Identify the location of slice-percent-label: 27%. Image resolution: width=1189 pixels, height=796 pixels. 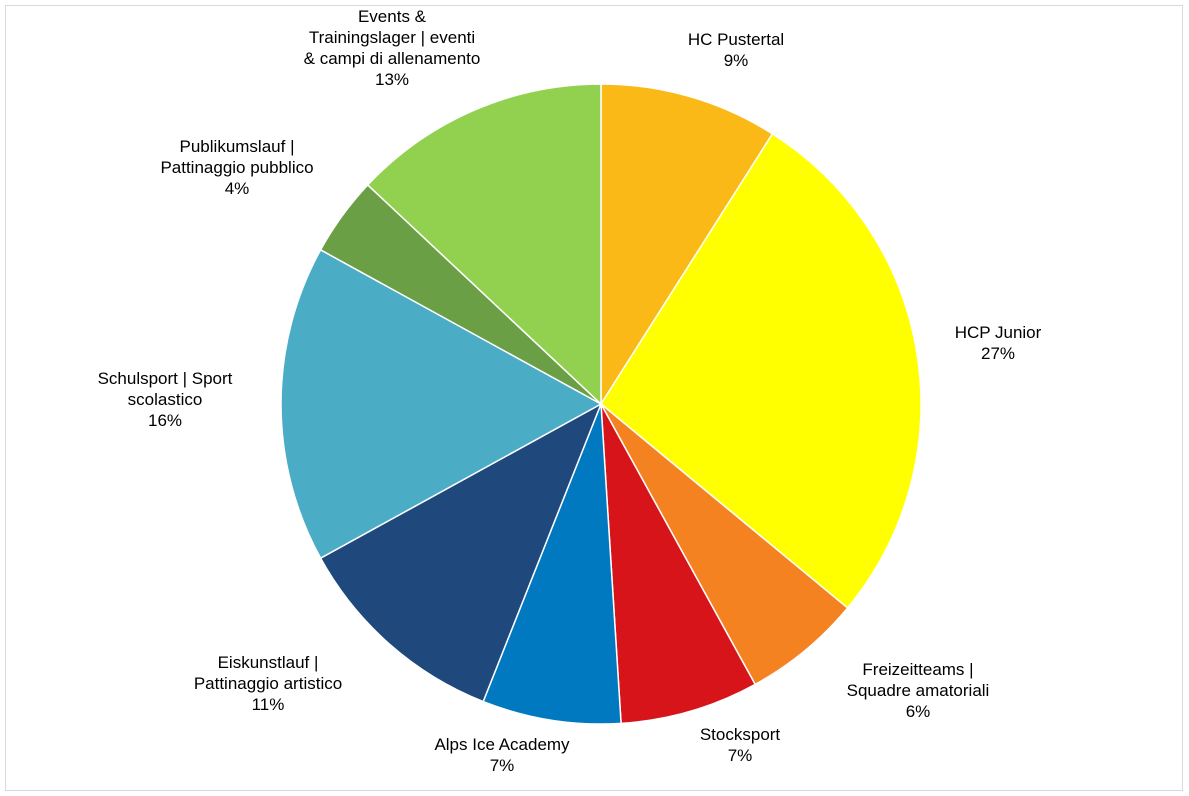
(998, 353).